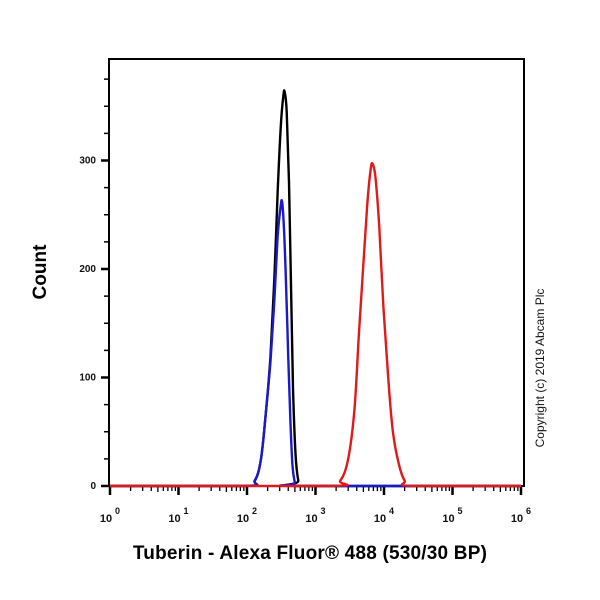  What do you see at coordinates (528, 511) in the screenshot?
I see `x-tick-exponent: 6` at bounding box center [528, 511].